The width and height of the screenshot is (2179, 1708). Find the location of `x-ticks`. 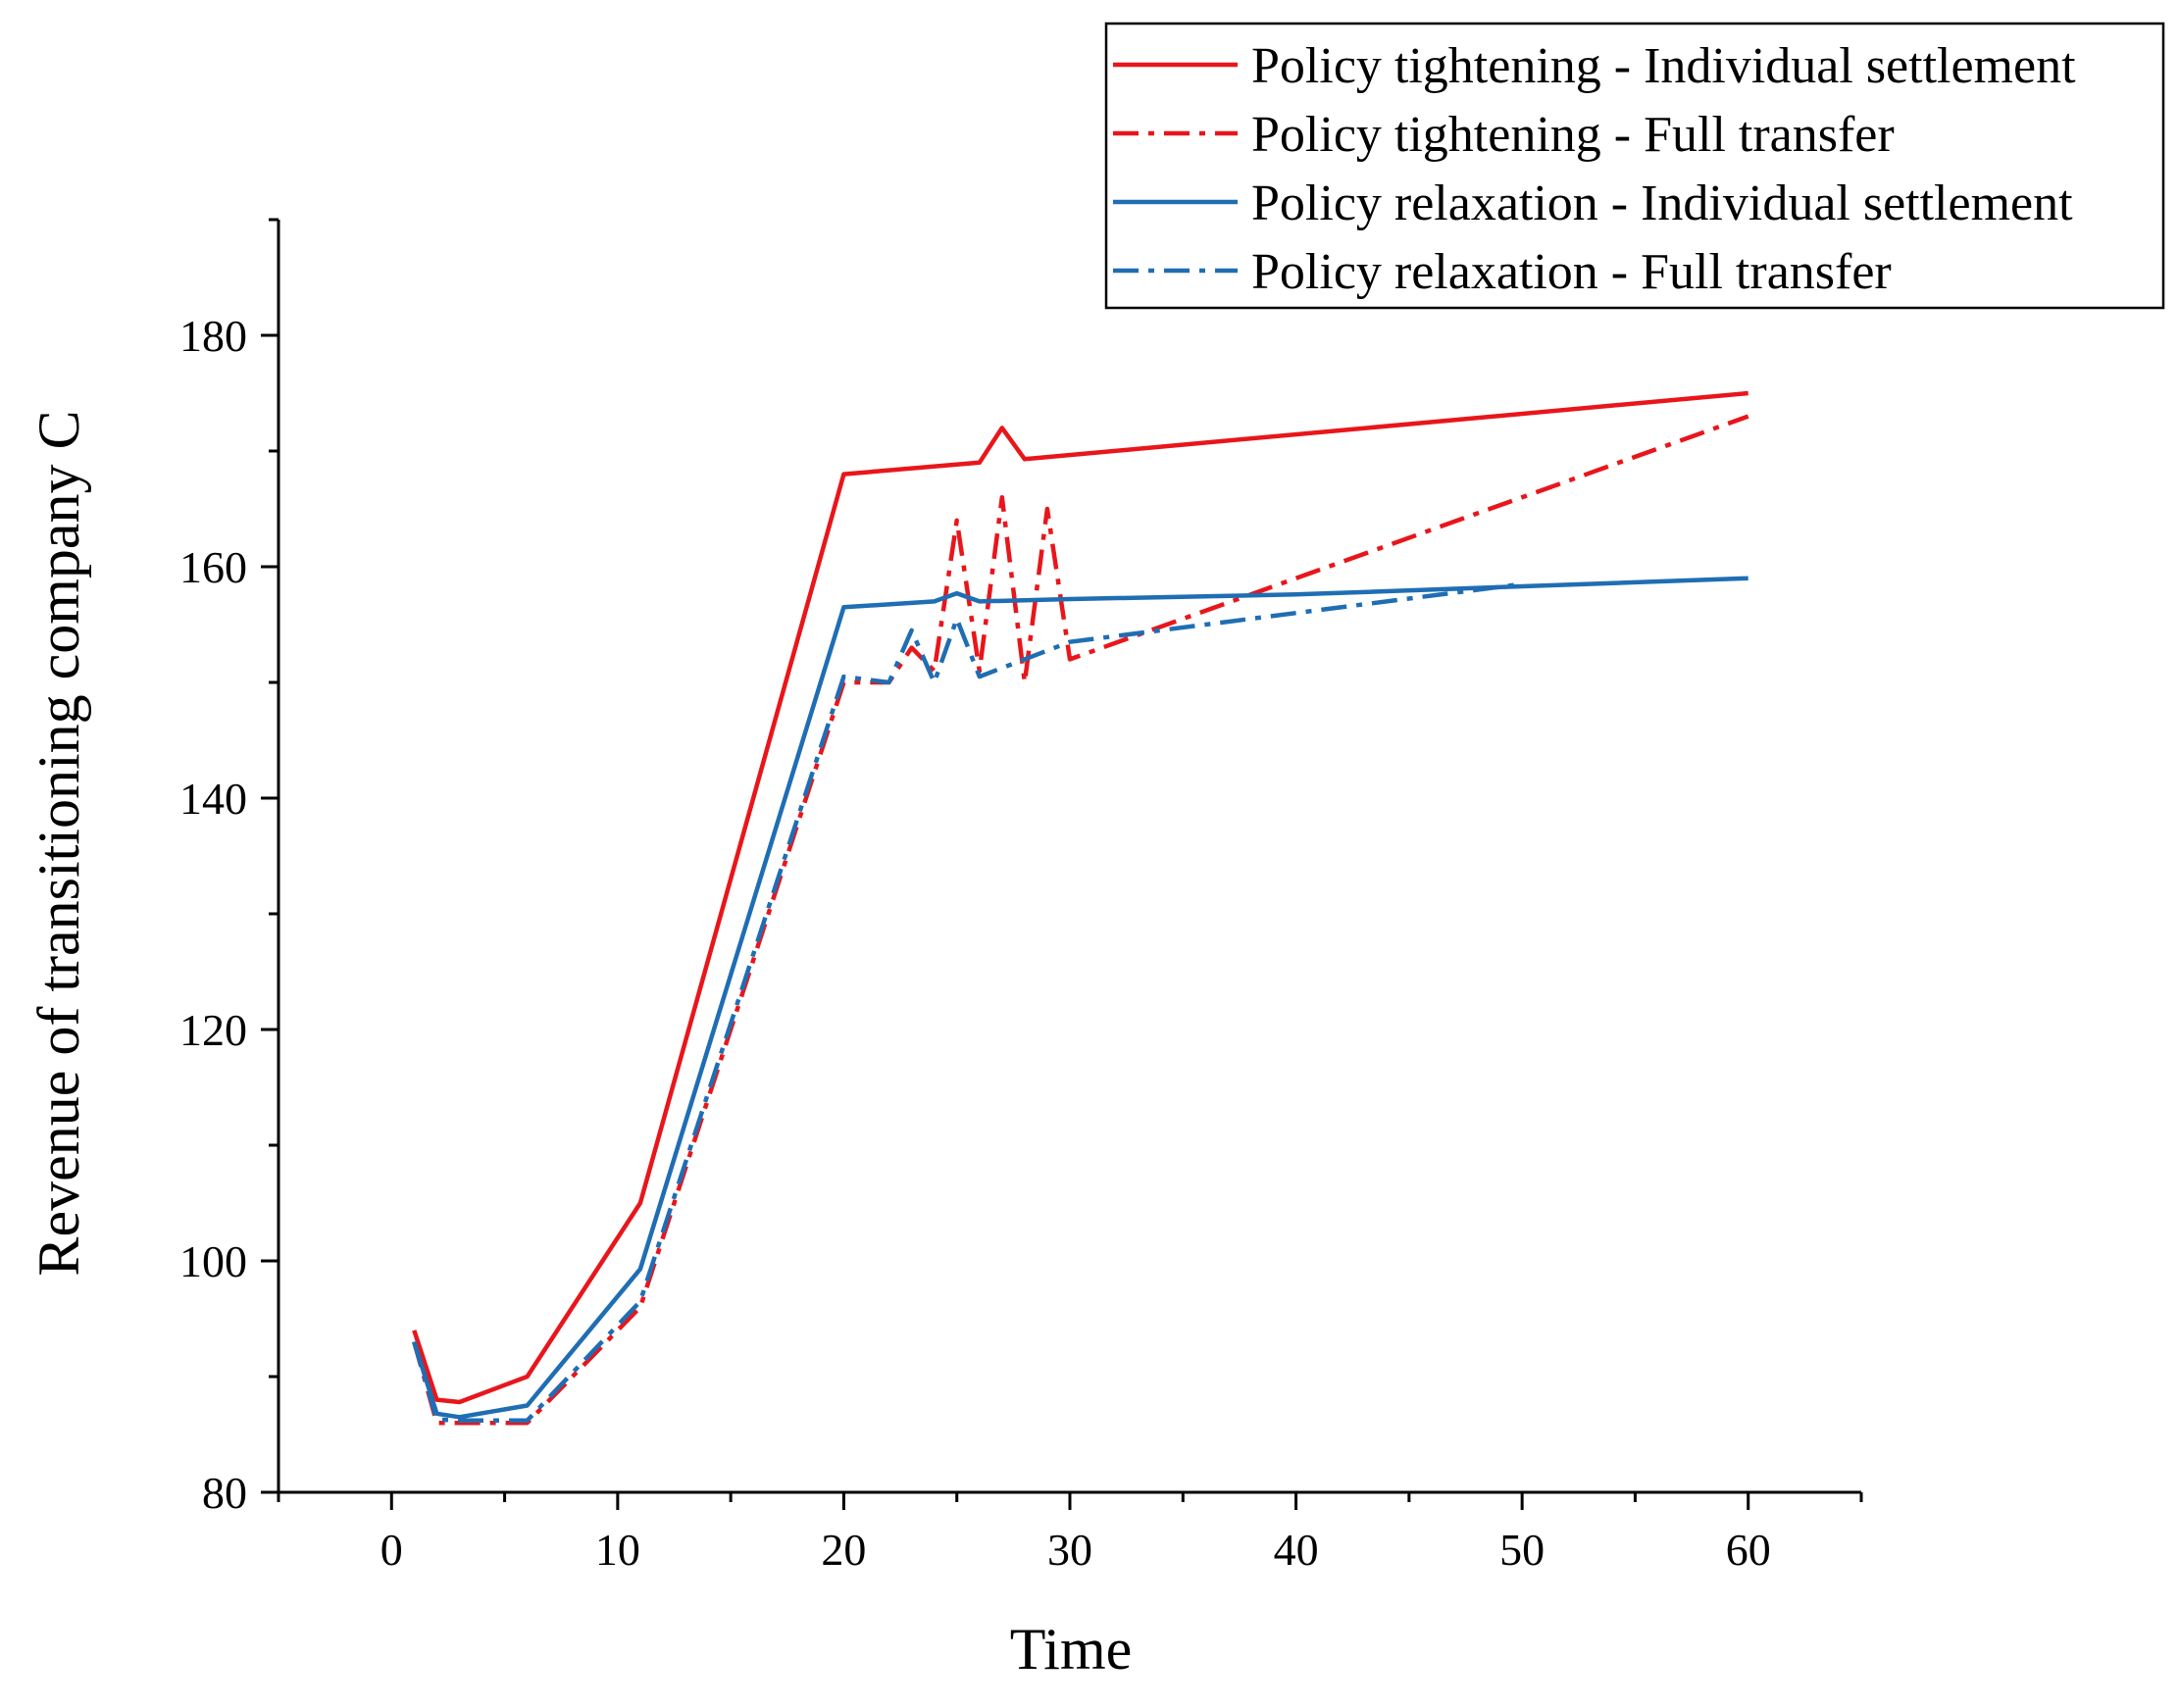

x-ticks is located at coordinates (1070, 1501).